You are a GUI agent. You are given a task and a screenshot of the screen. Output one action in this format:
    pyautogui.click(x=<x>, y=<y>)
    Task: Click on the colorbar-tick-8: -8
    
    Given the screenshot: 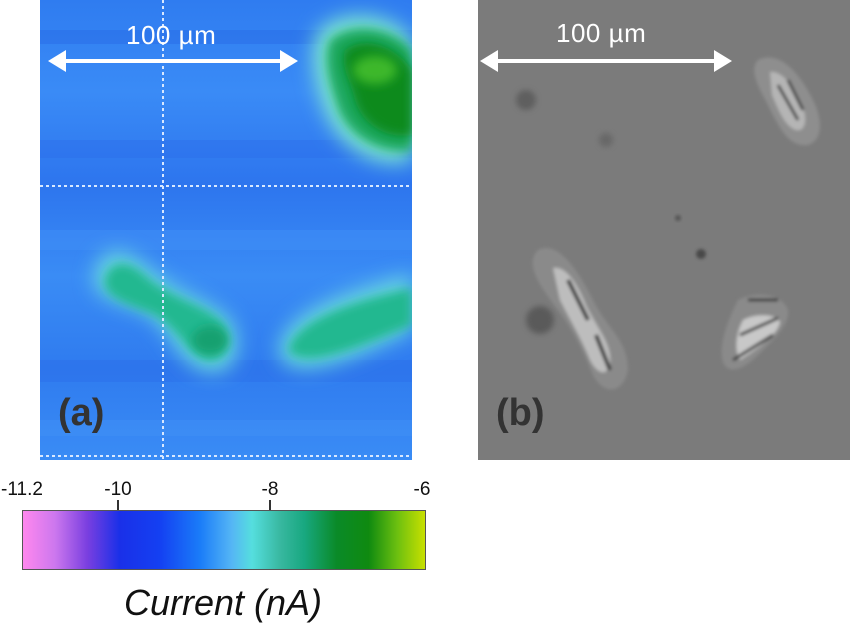 What is the action you would take?
    pyautogui.click(x=270, y=489)
    